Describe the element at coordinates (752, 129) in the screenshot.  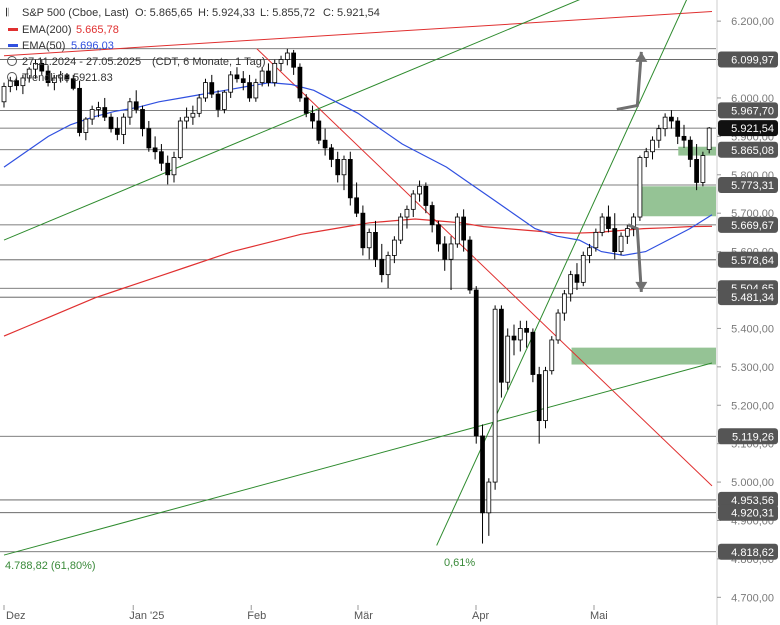
I see `price-tag-label: 5.921,54` at that location.